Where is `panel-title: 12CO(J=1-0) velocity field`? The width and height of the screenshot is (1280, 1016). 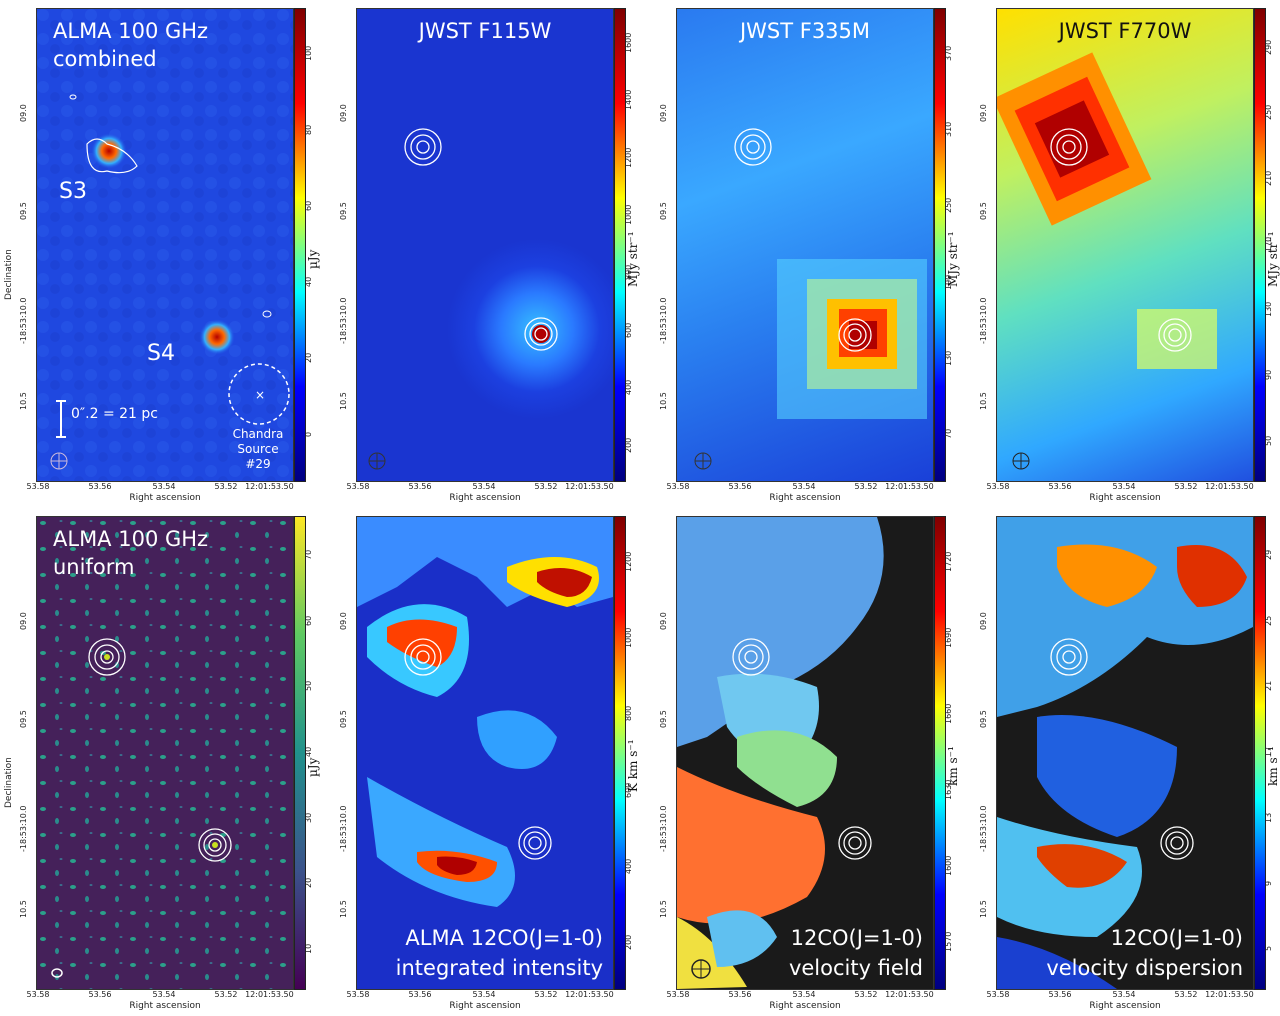 panel-title: 12CO(J=1-0) velocity field is located at coordinates (855, 953).